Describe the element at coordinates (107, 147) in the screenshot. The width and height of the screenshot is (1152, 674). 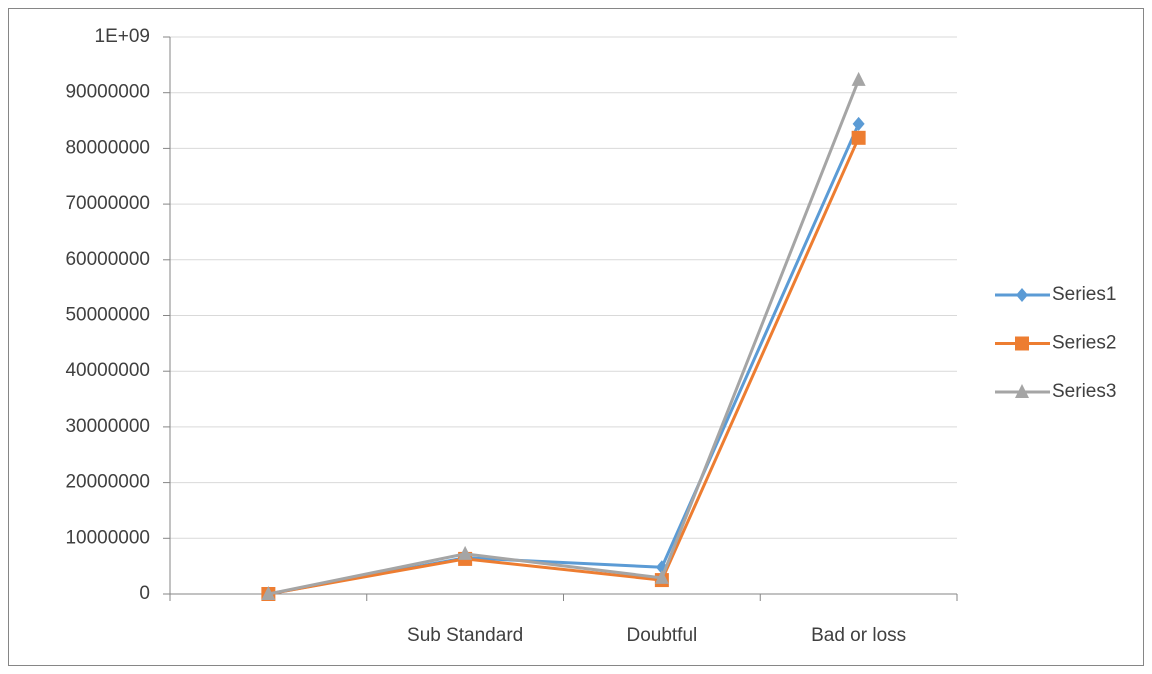
I see `y-tick-label: 80000000` at that location.